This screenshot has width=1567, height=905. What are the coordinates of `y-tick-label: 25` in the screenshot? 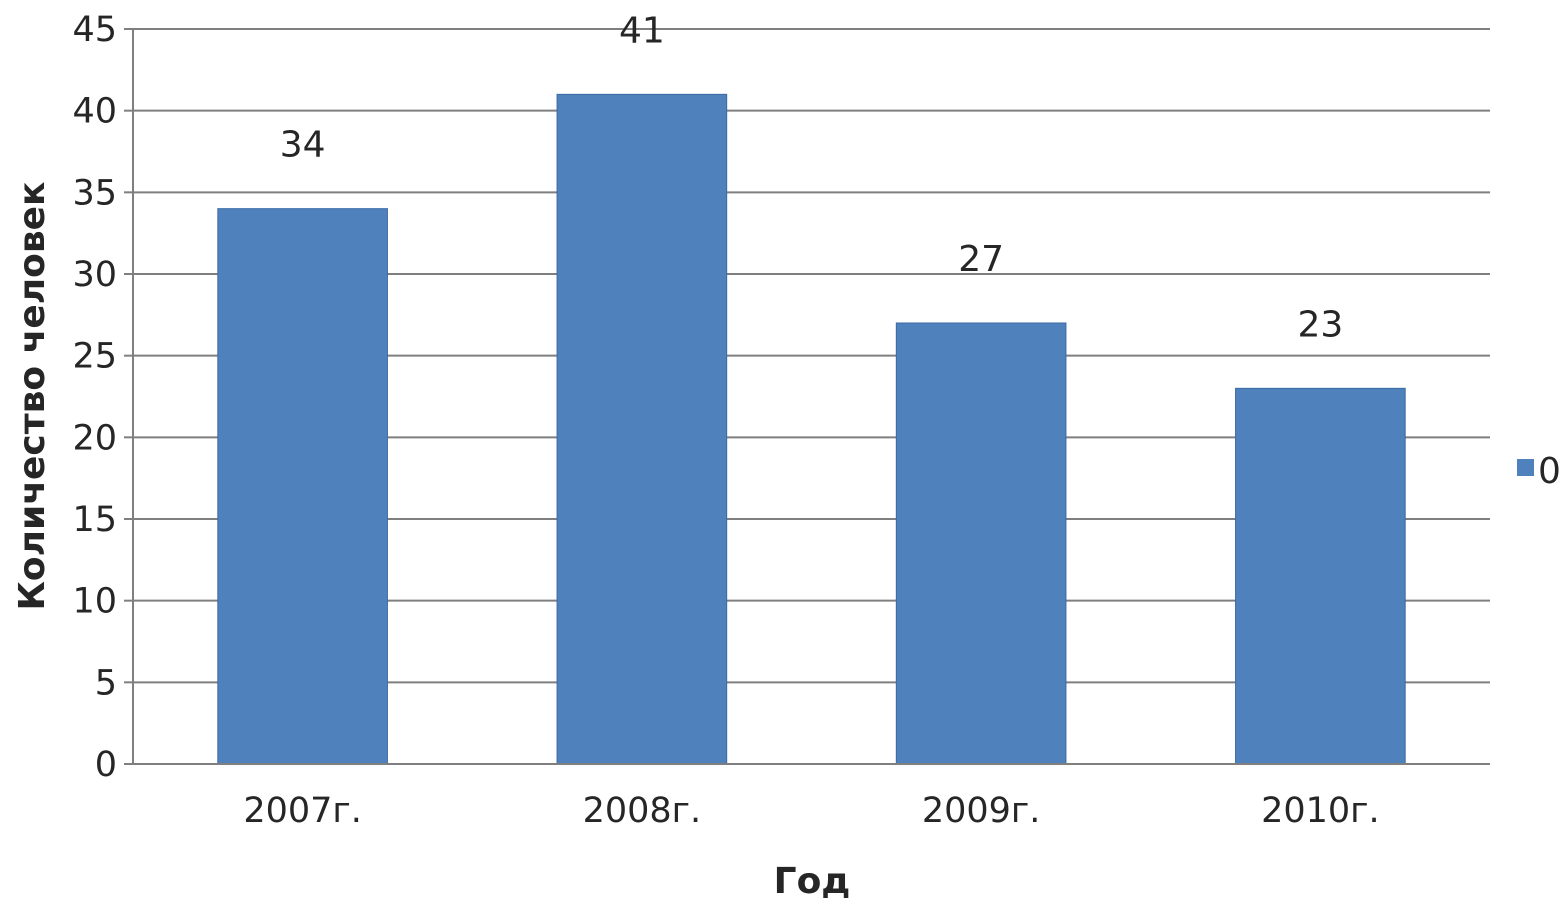 It's located at (94, 357).